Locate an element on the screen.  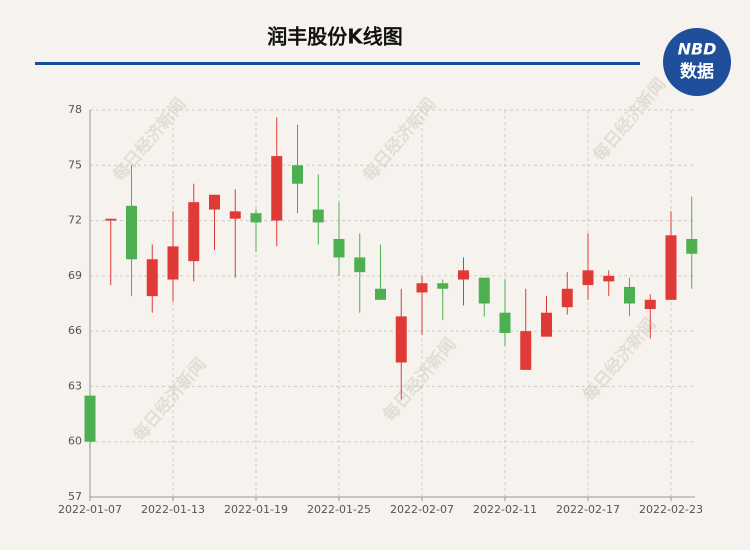
title-rule is located at coordinates (337, 63).